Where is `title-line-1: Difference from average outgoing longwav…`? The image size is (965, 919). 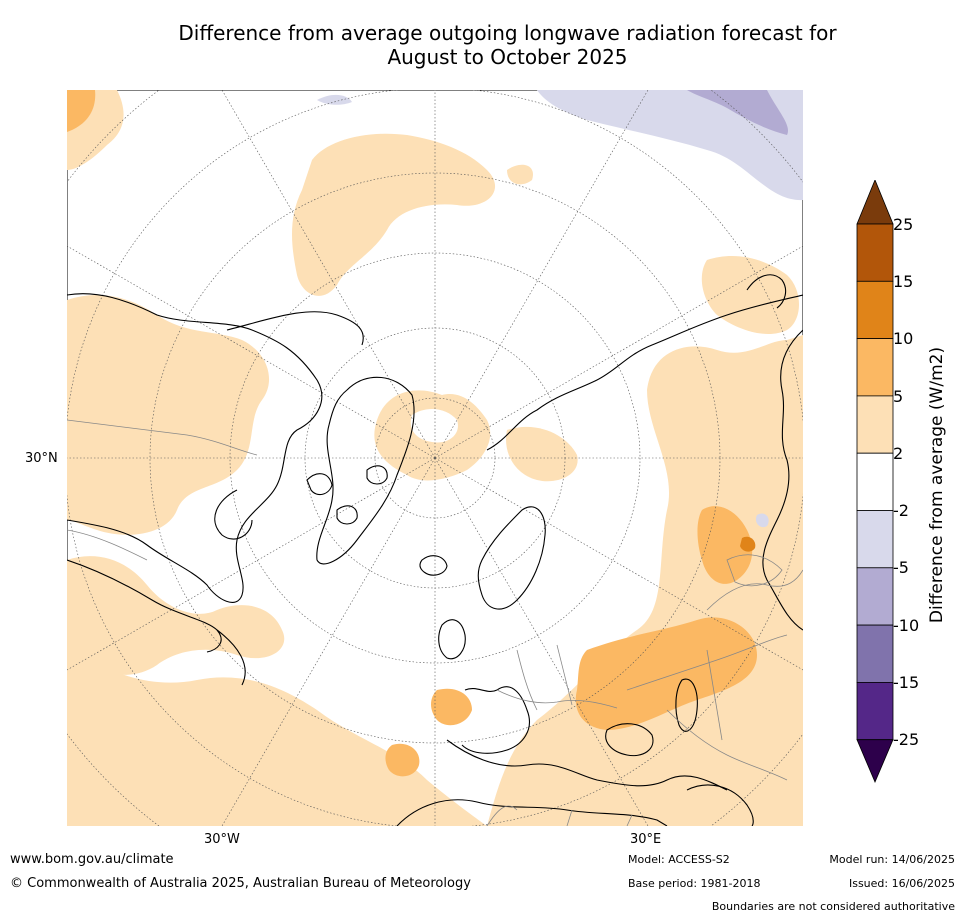 title-line-1: Difference from average outgoing longwav… is located at coordinates (507, 33).